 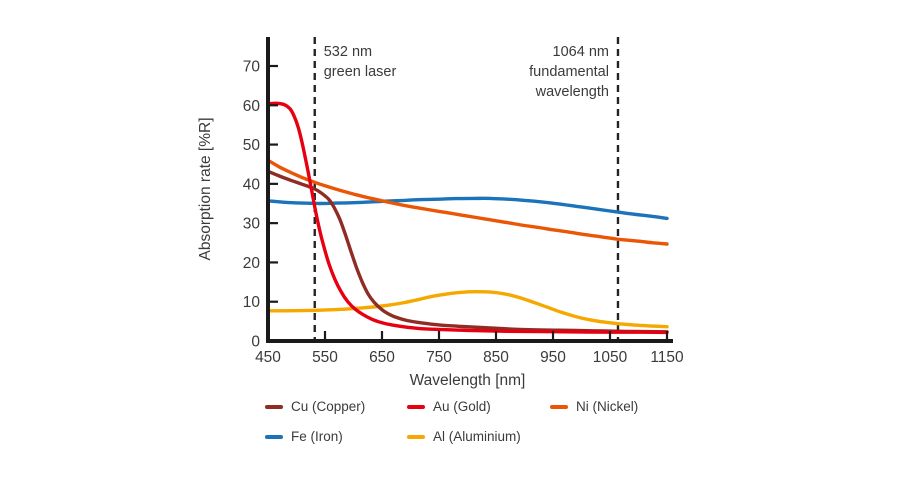 What do you see at coordinates (416, 437) in the screenshot?
I see `legend-swatch-al-aluminium` at bounding box center [416, 437].